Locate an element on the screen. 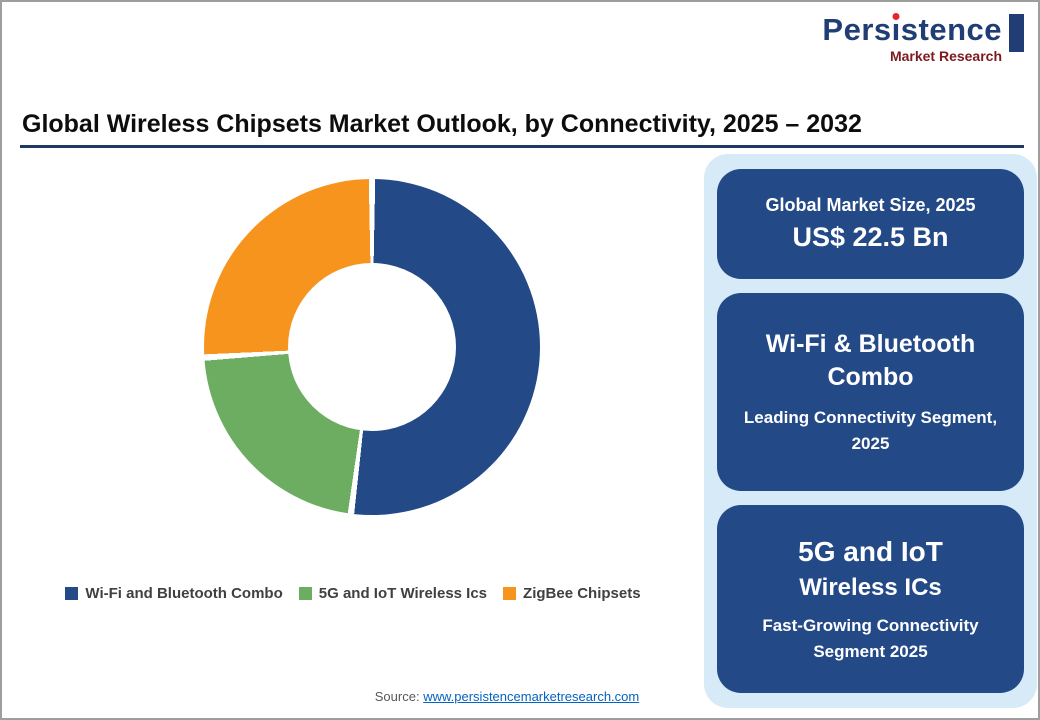 The image size is (1040, 720). pmr-logo: Persıstence Market Research is located at coordinates (923, 39).